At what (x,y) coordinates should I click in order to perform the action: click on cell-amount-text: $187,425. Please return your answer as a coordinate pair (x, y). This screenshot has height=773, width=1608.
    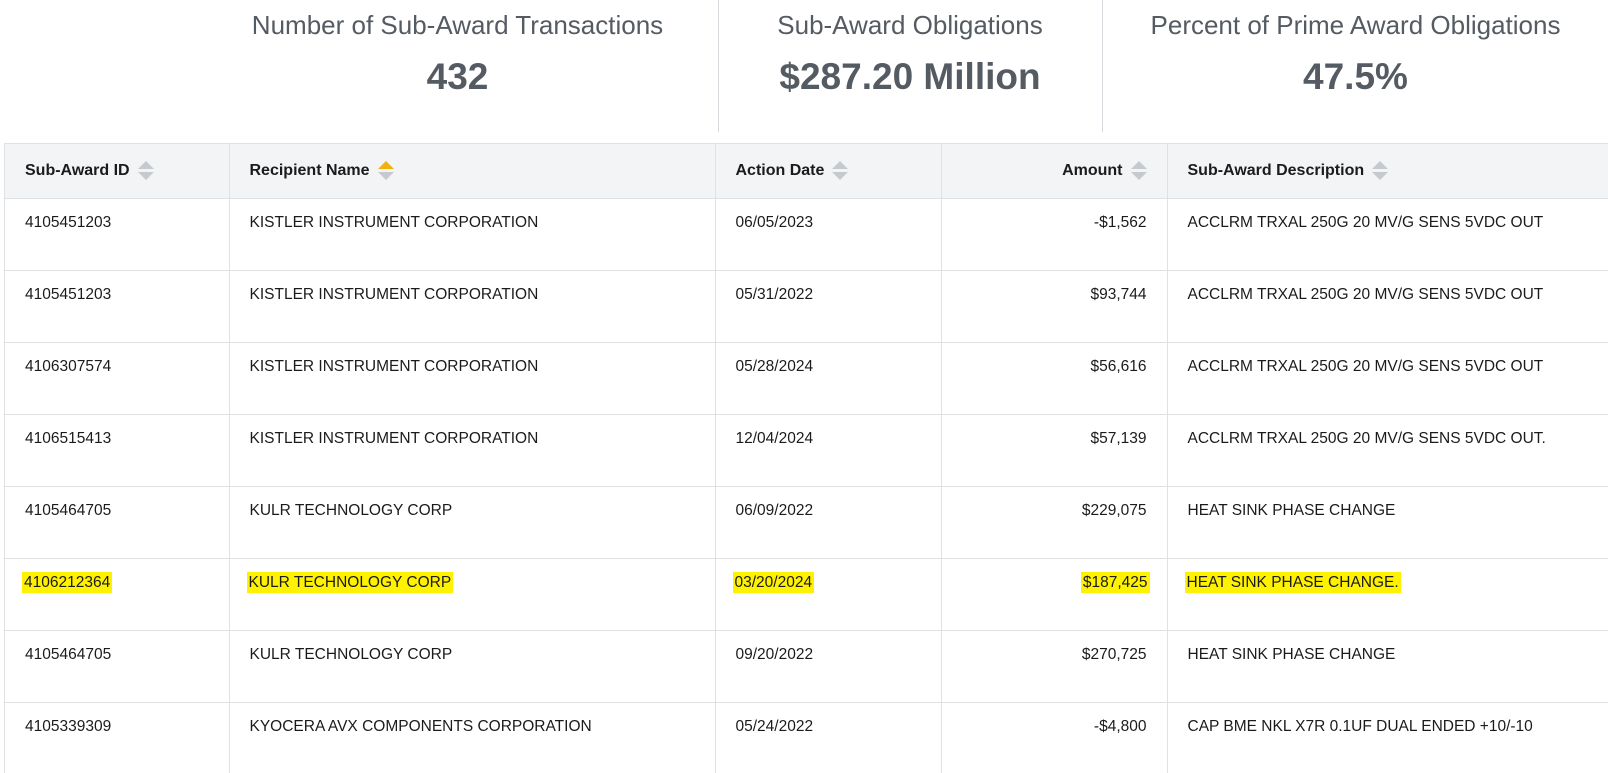
    Looking at the image, I should click on (1115, 582).